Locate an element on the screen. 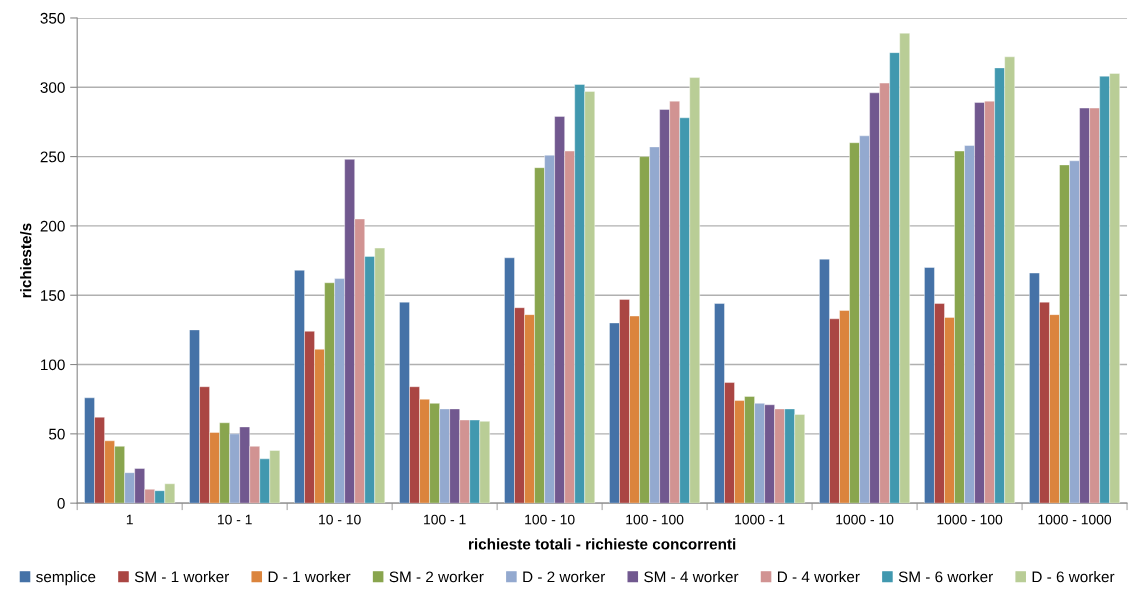 The width and height of the screenshot is (1135, 599). legend-label: SM - 1 worker is located at coordinates (181, 577).